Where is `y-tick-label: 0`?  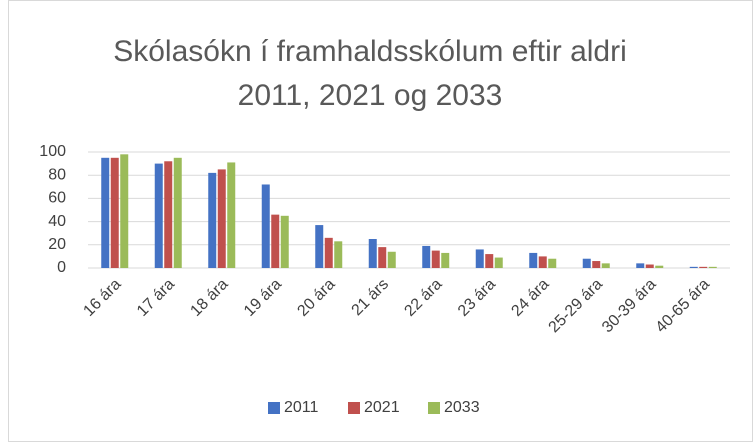 y-tick-label: 0 is located at coordinates (61, 267).